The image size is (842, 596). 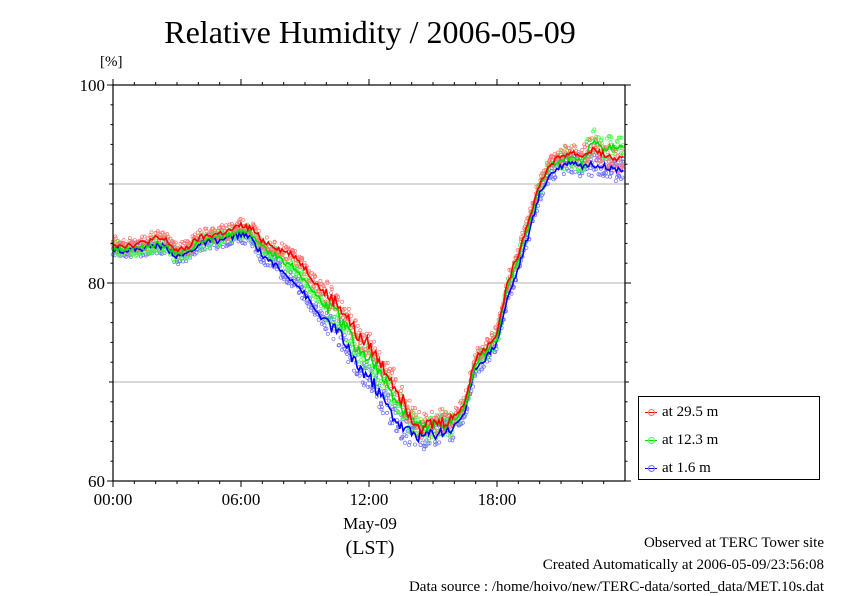 What do you see at coordinates (96, 481) in the screenshot?
I see `y-tick-label-60: 60` at bounding box center [96, 481].